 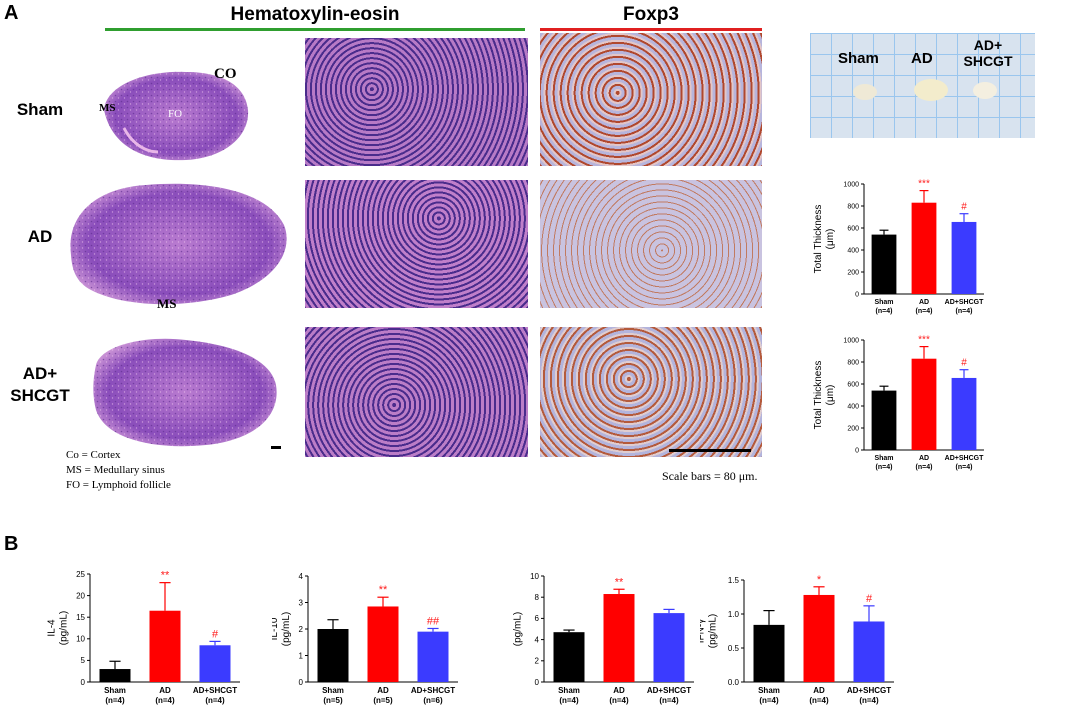 What do you see at coordinates (651, 392) in the screenshot?
I see `foxp3-micrograph-ad-shcgt` at bounding box center [651, 392].